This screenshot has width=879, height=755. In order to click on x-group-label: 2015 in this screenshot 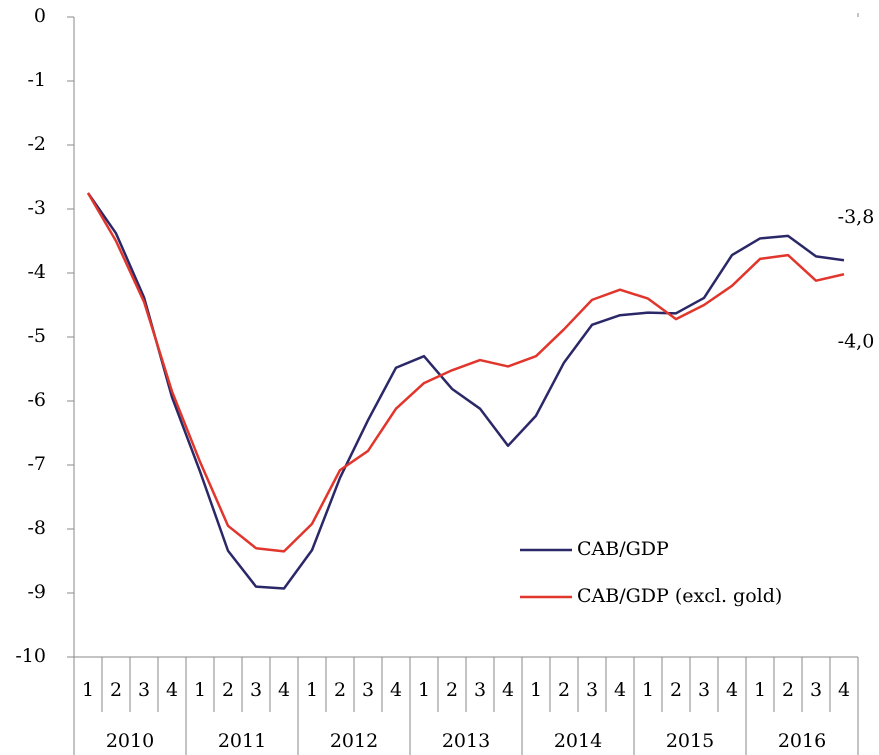, I will do `click(690, 741)`.